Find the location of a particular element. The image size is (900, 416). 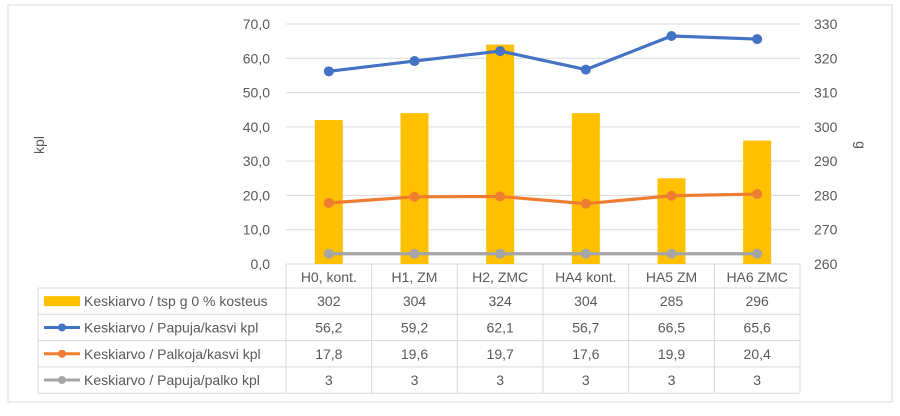

y-tick-left: 70,0 is located at coordinates (256, 24).